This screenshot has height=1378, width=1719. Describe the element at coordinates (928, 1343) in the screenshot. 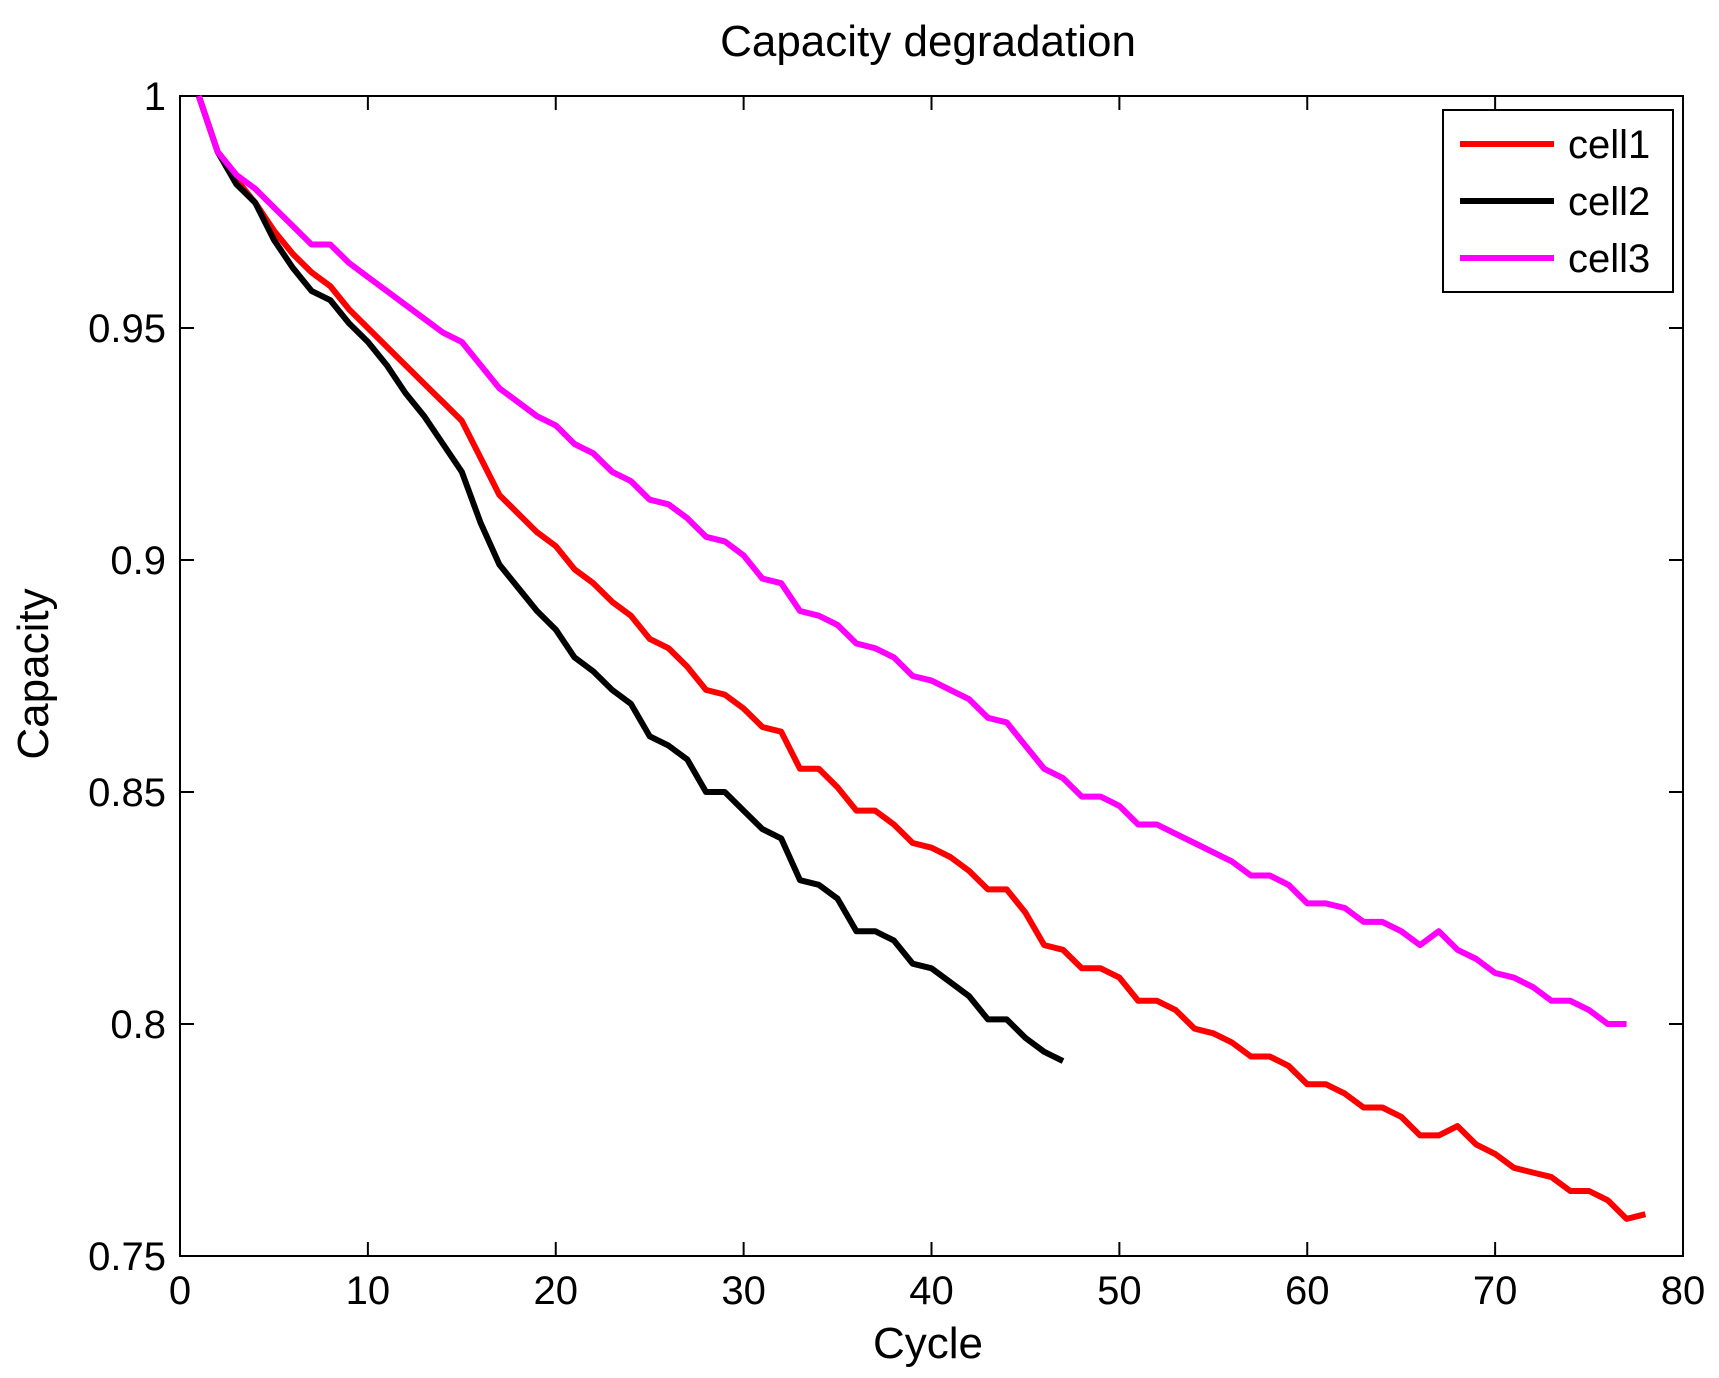

I see `x-axis-label: Cycle` at that location.